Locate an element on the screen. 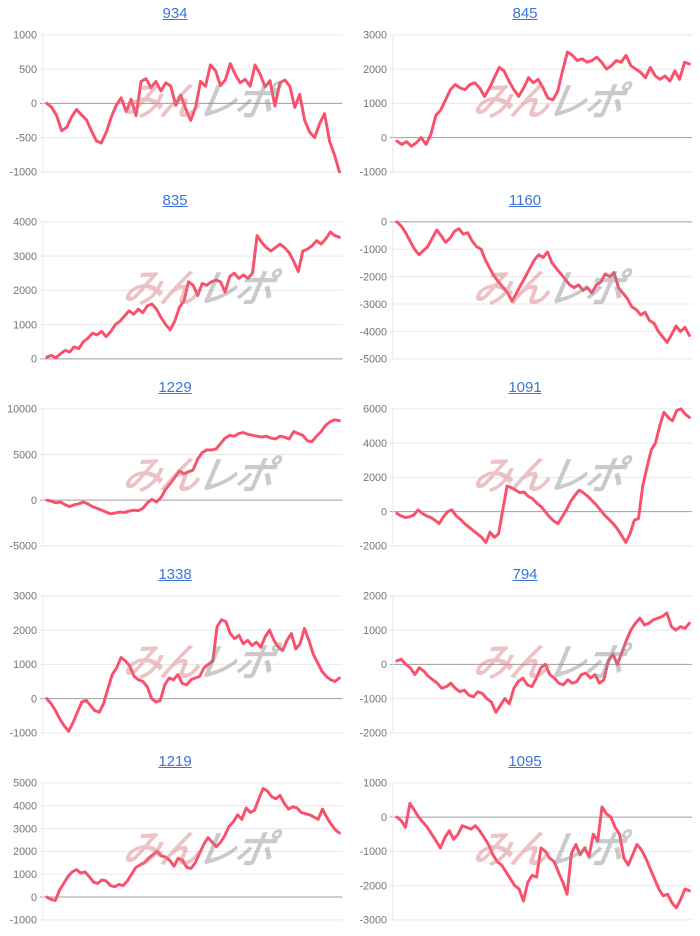  chart-title-link: 794 is located at coordinates (525, 574).